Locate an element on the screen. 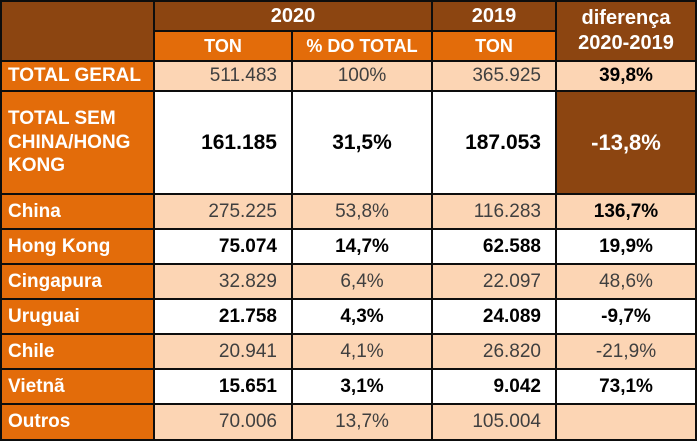 This screenshot has height=441, width=697. cell-ton2020: 70.006 is located at coordinates (223, 422).